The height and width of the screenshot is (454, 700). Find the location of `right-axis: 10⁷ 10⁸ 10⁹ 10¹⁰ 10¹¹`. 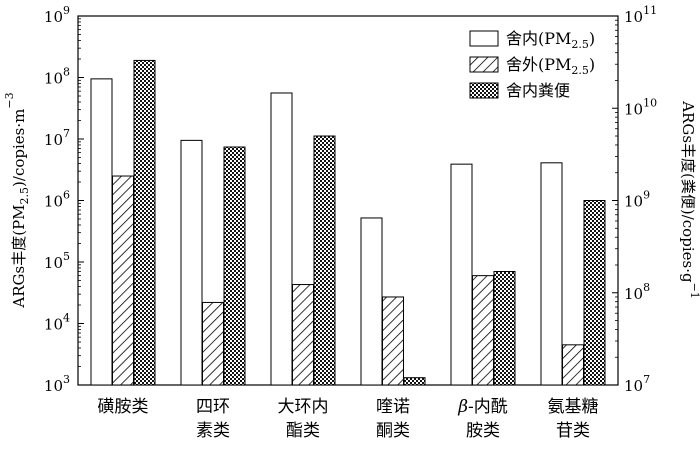

right-axis: 10⁷ 10⁸ 10⁹ 10¹⁰ 10¹¹ is located at coordinates (634, 199).